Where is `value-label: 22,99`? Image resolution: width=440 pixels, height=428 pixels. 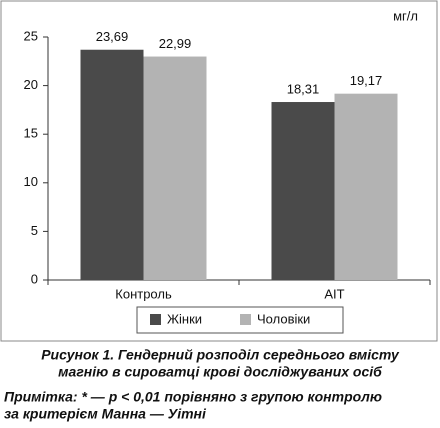
value-label: 22,99 is located at coordinates (175, 43).